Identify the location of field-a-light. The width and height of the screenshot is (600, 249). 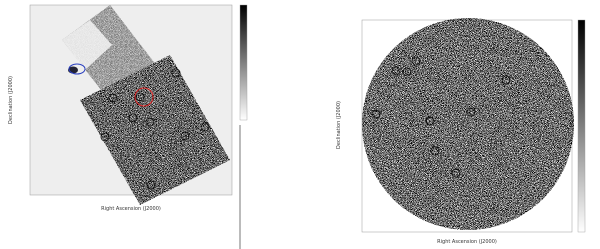
(87, 45).